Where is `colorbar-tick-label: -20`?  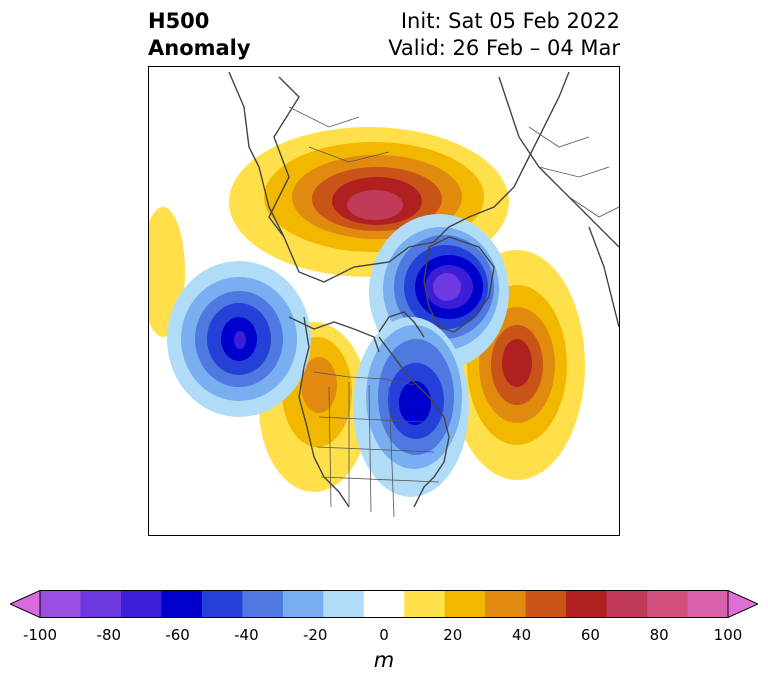 colorbar-tick-label: -20 is located at coordinates (315, 635).